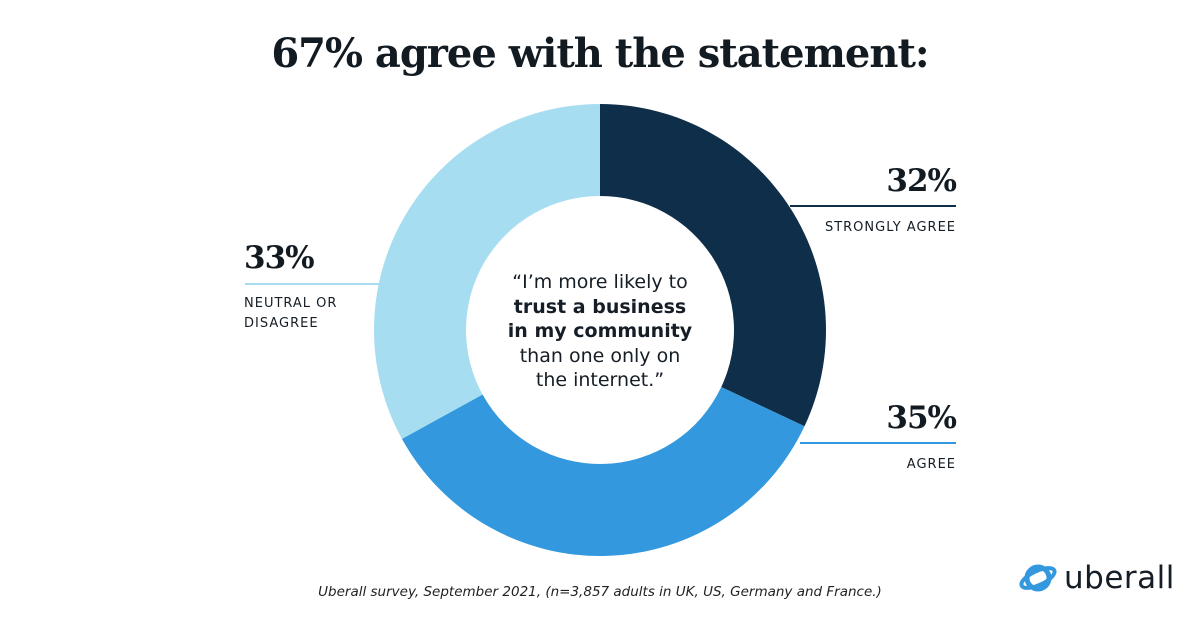 This screenshot has width=1200, height=627. Describe the element at coordinates (603, 471) in the screenshot. I see `donut-slice-agree` at that location.